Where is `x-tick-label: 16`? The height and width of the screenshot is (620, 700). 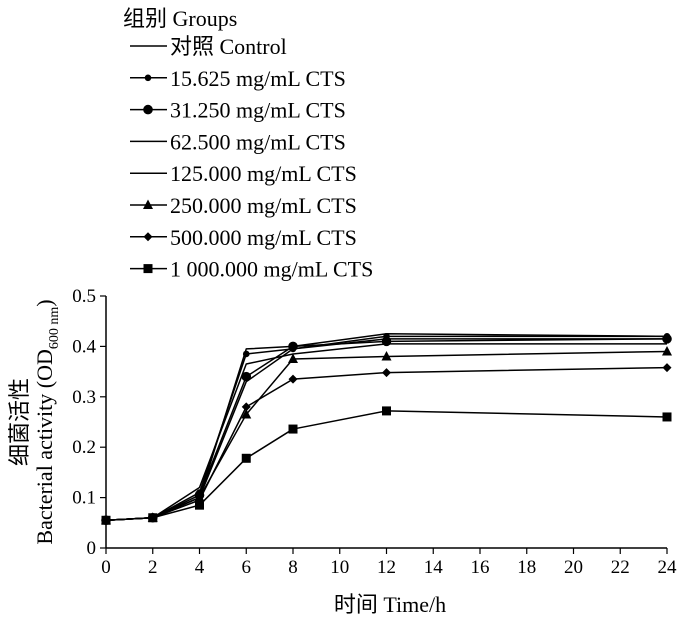
x-tick-label: 16 is located at coordinates (480, 567).